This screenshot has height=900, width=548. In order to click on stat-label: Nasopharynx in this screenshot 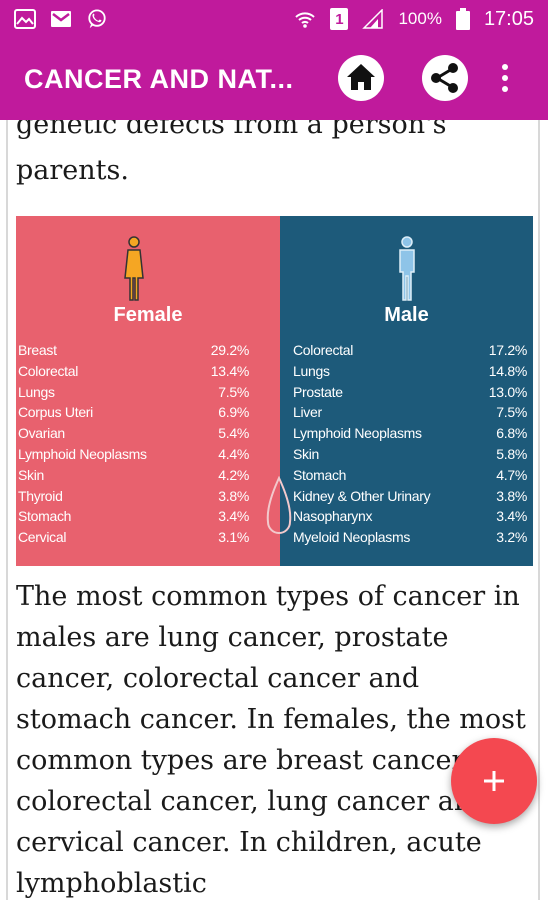, I will do `click(333, 516)`.